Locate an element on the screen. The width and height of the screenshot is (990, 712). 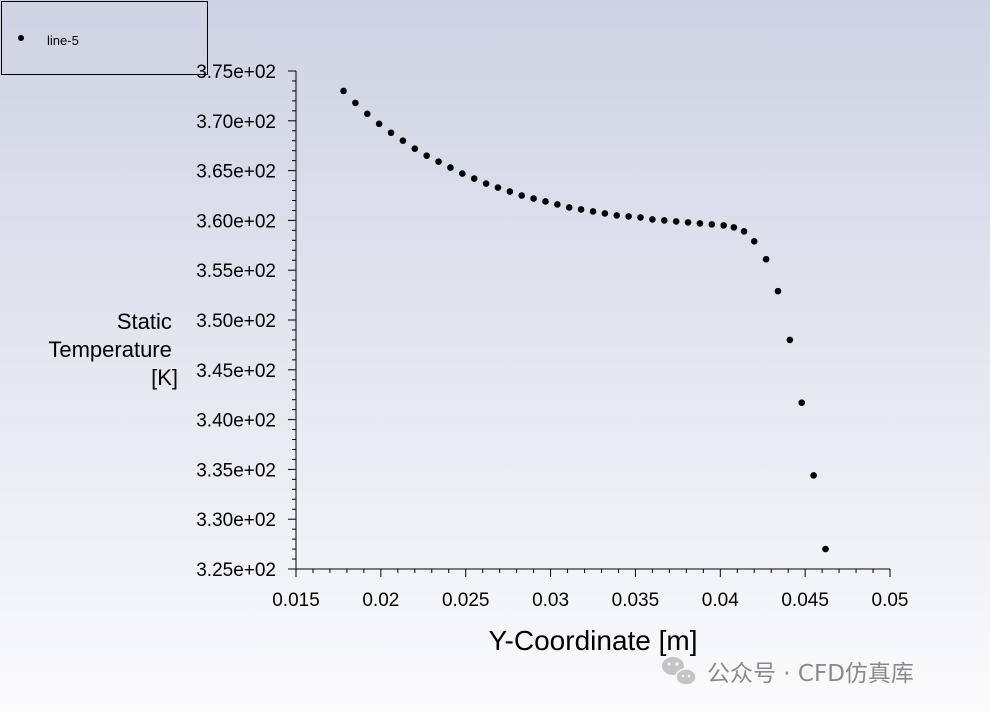
x-tick-label: 0.035 is located at coordinates (636, 600).